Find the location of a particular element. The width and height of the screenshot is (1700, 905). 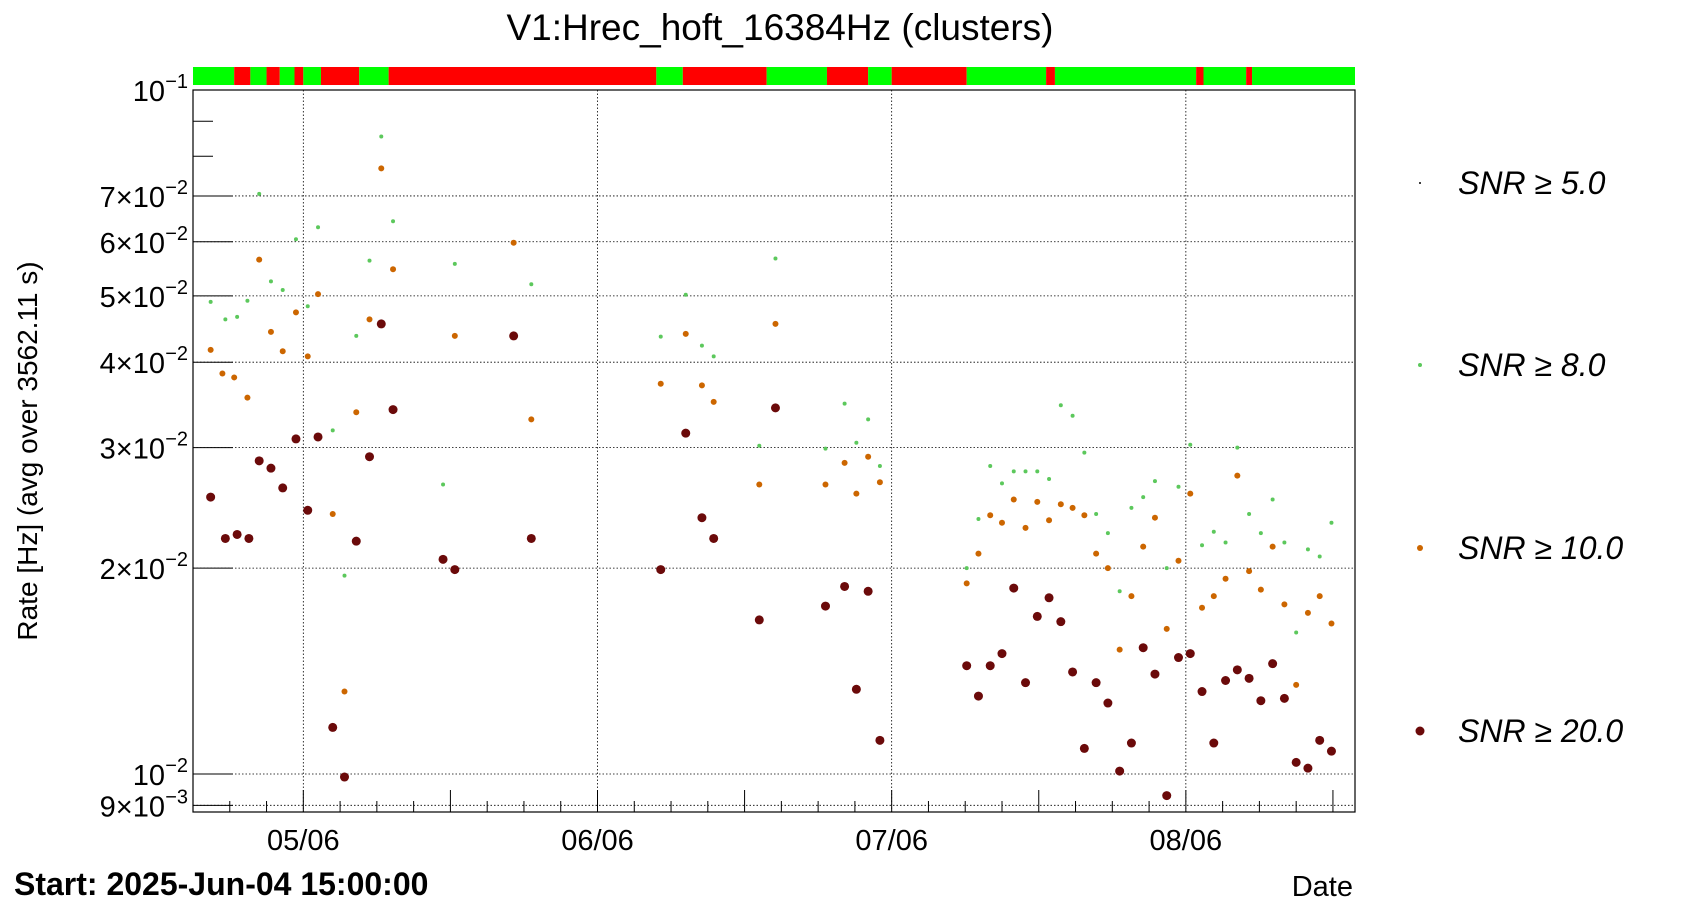

x-tick-labels: 05/06 06/06 07/06 08/06 is located at coordinates (744, 841).